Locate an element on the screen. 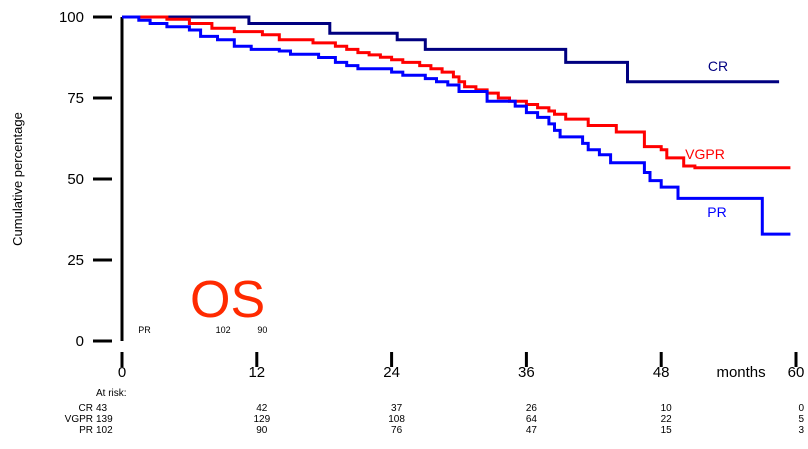  at-risk-value: 90 is located at coordinates (262, 430).